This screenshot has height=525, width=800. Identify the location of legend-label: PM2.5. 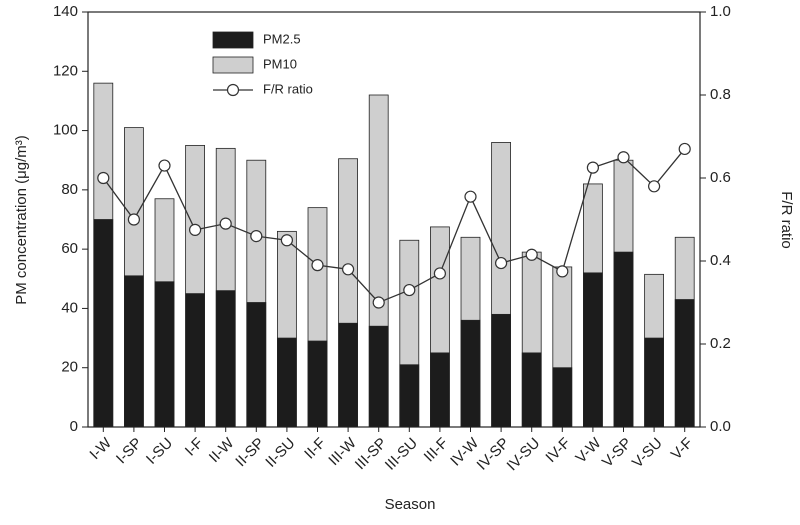
(282, 38).